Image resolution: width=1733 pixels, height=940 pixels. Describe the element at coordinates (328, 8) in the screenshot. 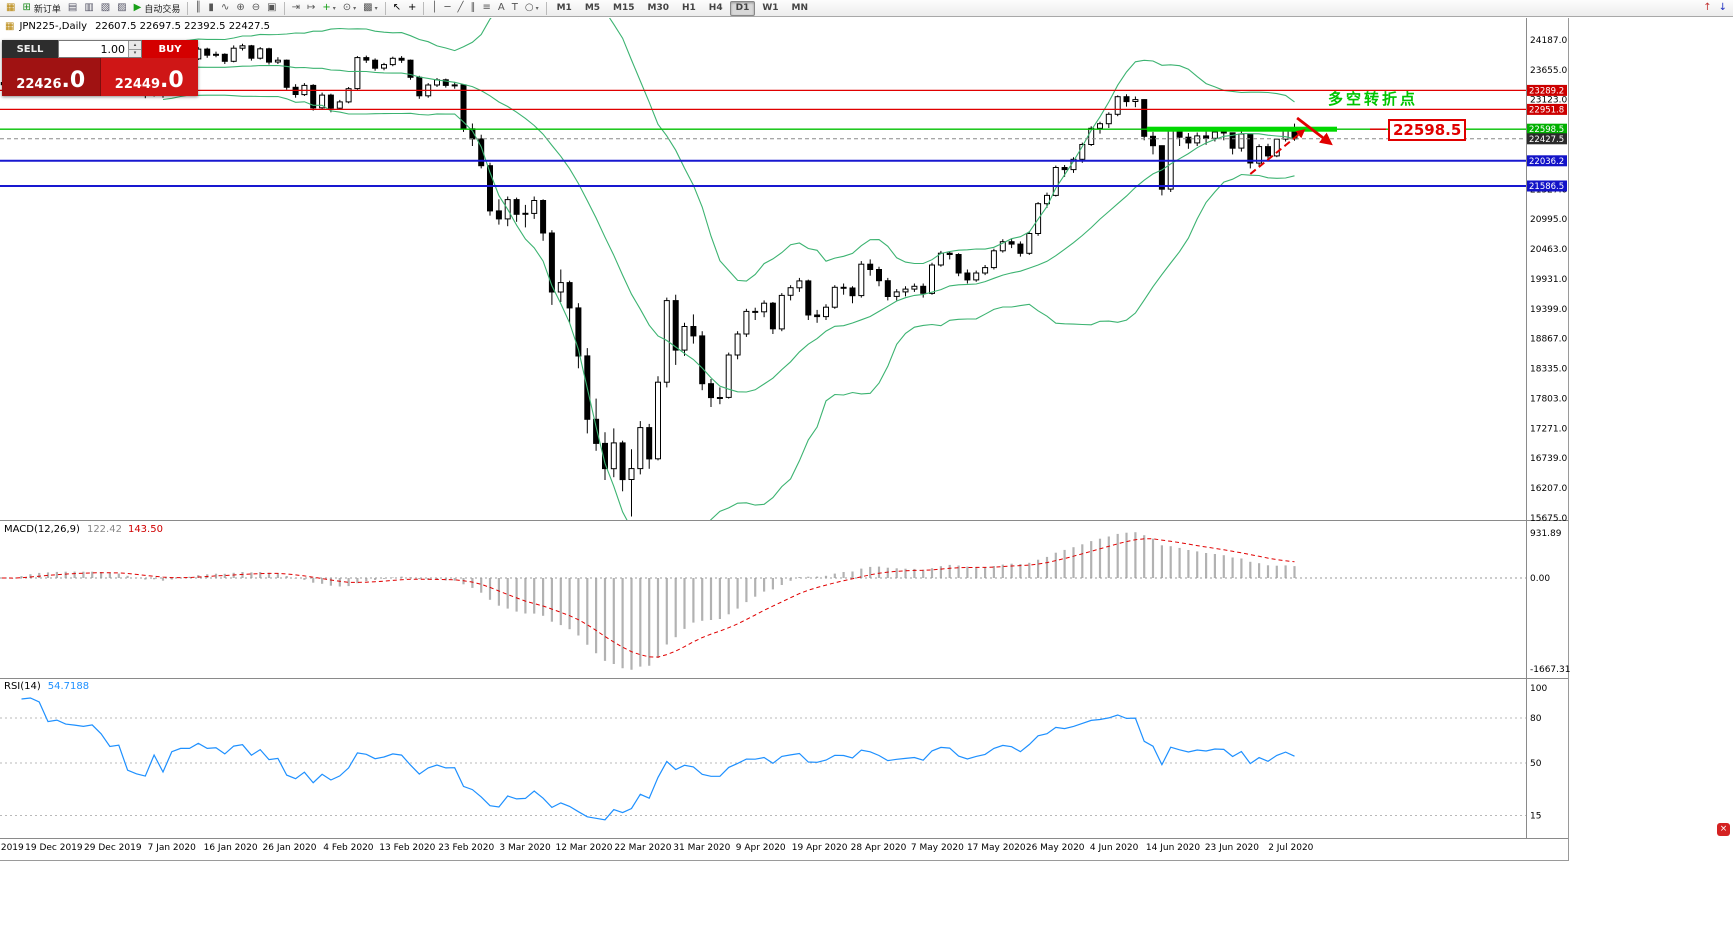

I see `indicators-icon: + ▾` at that location.